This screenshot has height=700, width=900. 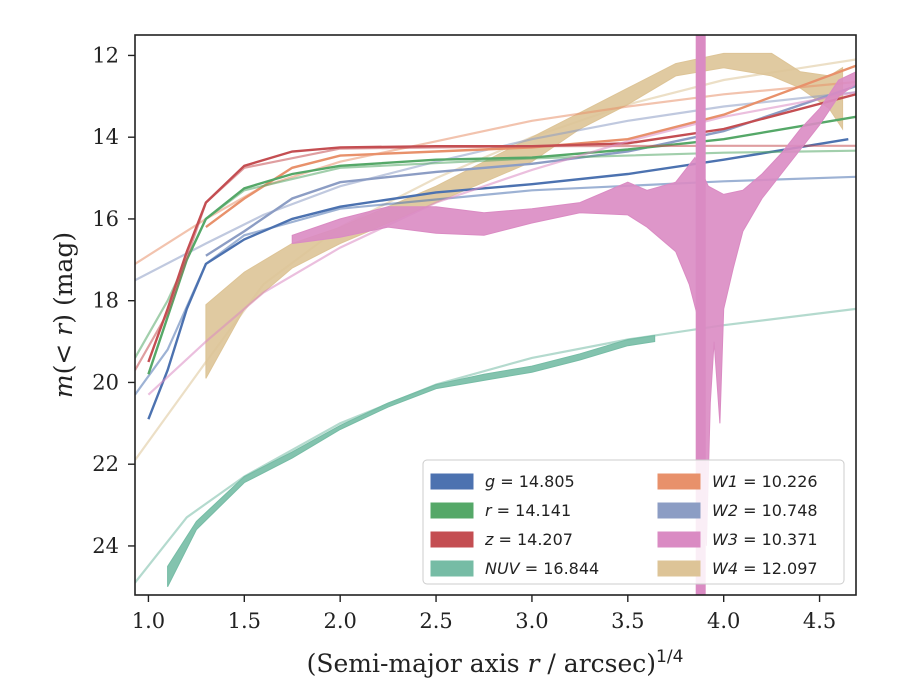 What do you see at coordinates (679, 481) in the screenshot?
I see `legend-swatch-w1` at bounding box center [679, 481].